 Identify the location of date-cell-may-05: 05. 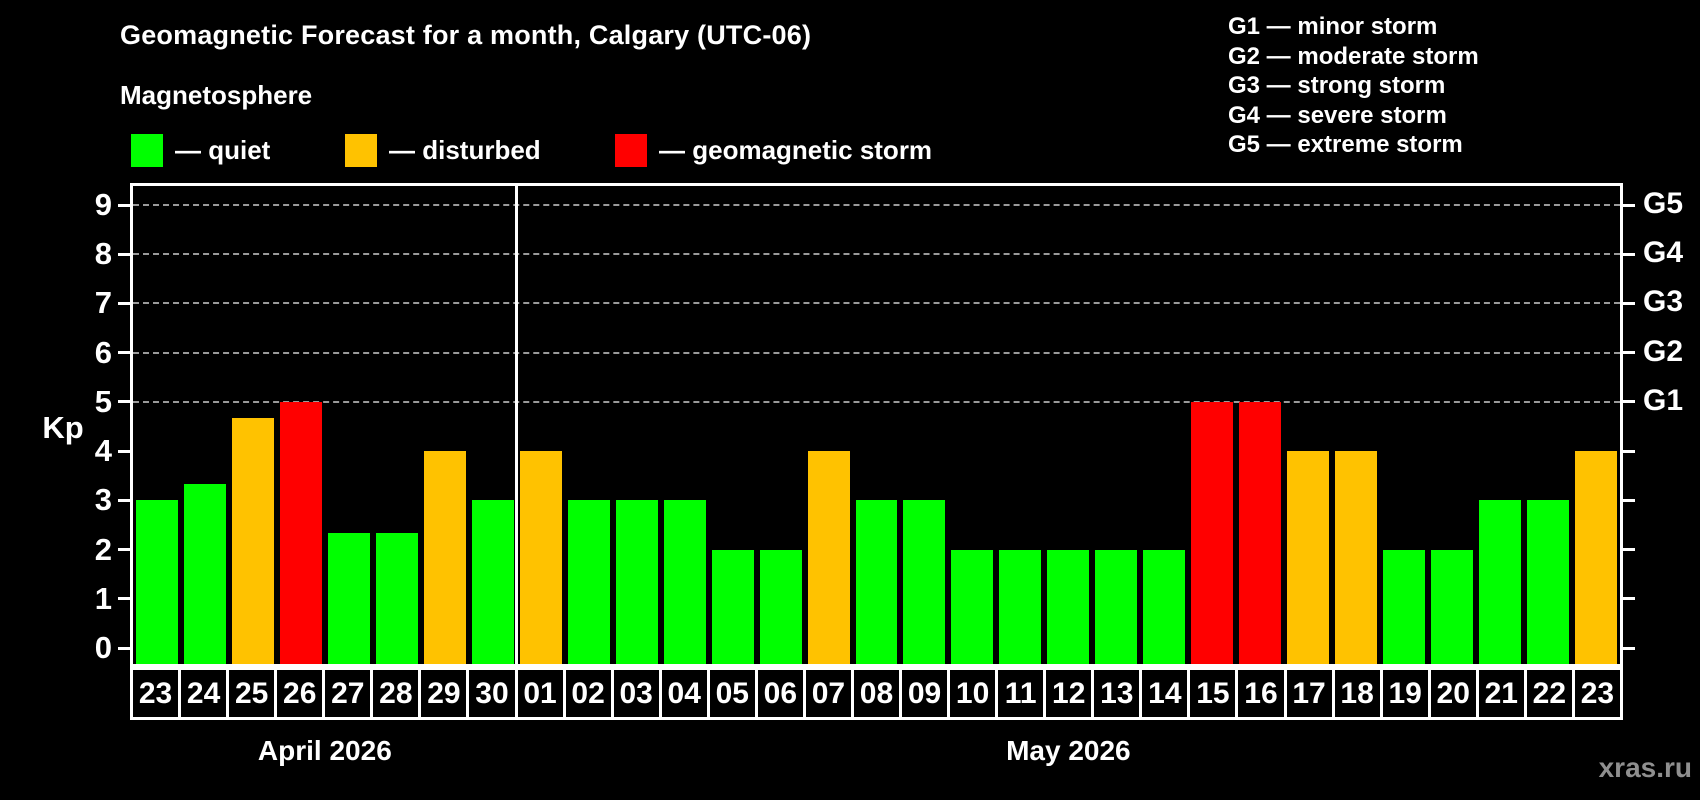
(730, 693).